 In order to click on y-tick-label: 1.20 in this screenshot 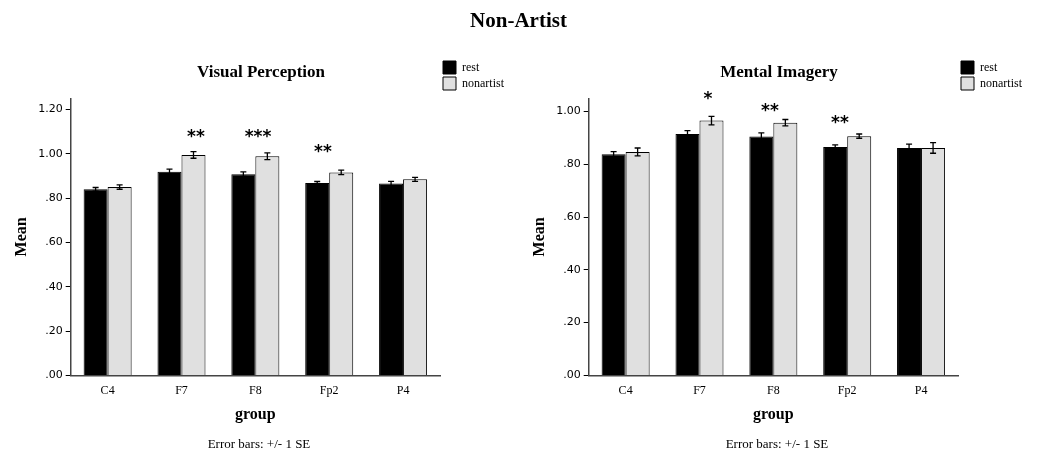, I will do `click(50, 109)`.